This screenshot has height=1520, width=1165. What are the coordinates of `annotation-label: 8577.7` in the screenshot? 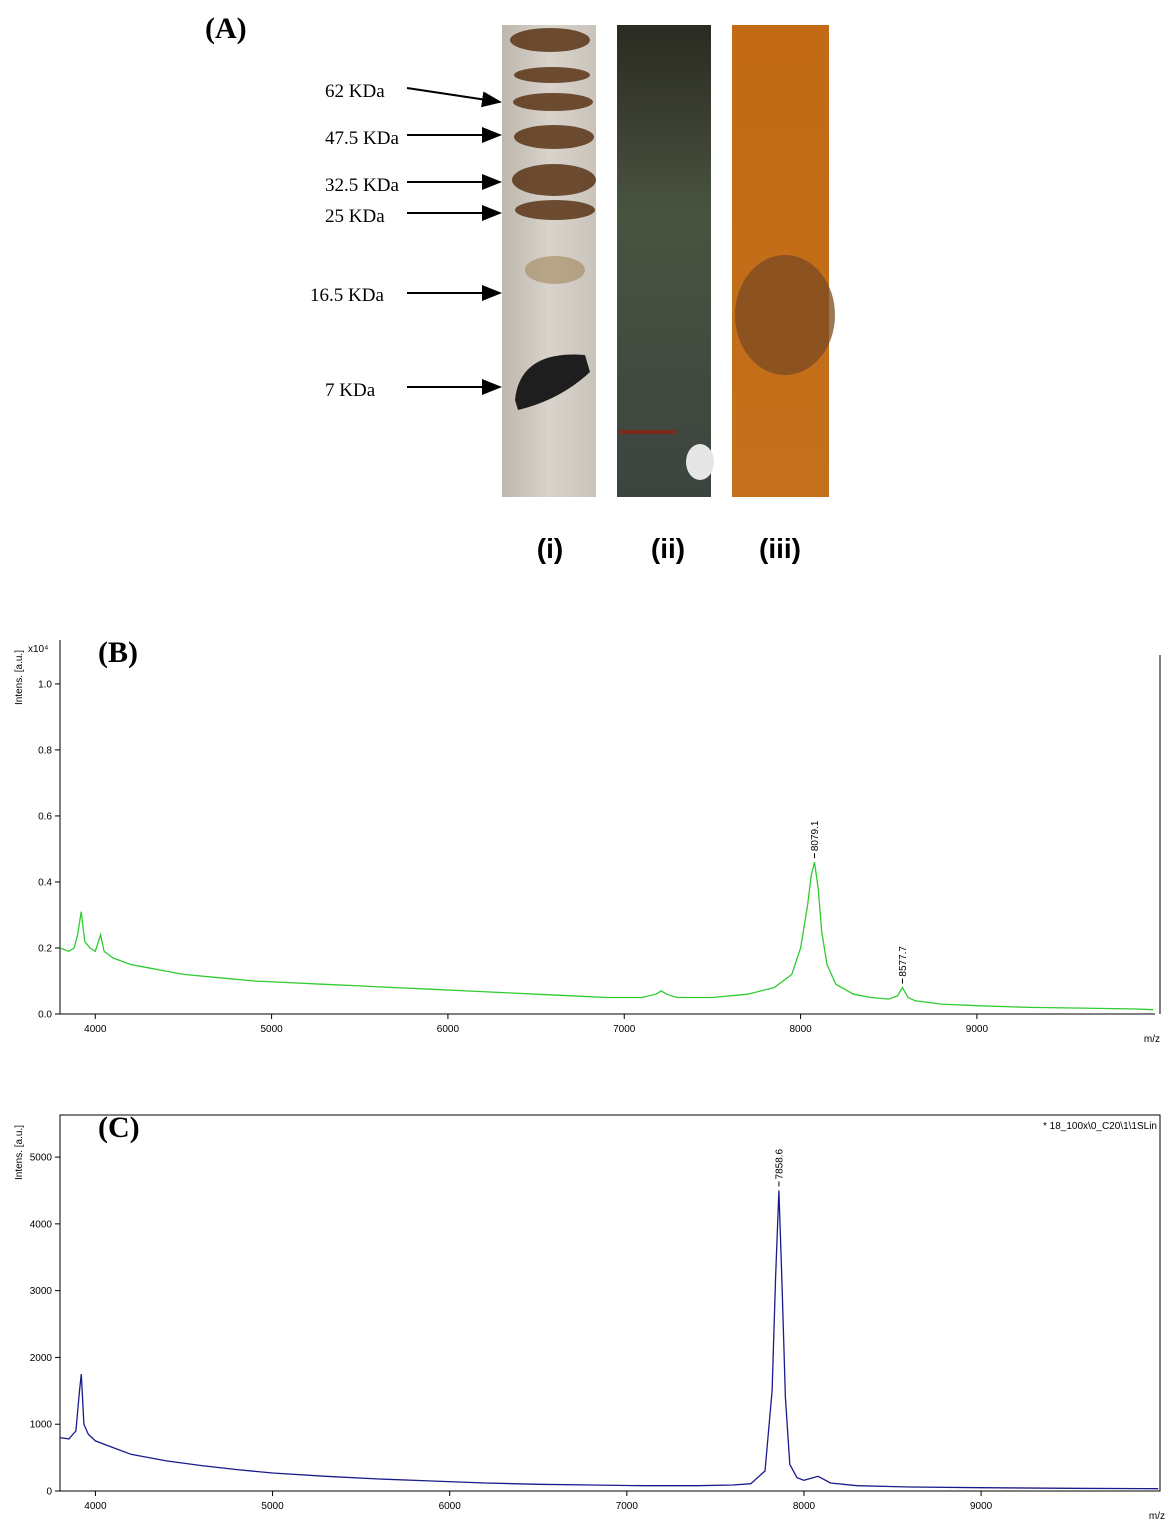 It's located at (903, 961).